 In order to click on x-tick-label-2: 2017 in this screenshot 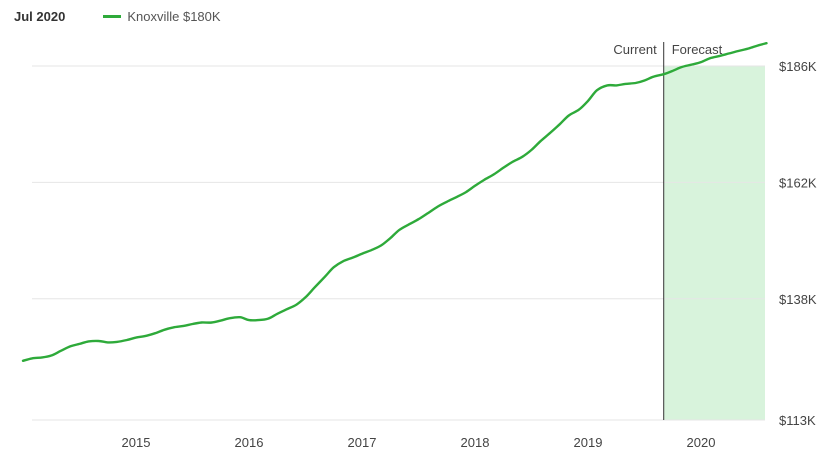, I will do `click(362, 442)`.